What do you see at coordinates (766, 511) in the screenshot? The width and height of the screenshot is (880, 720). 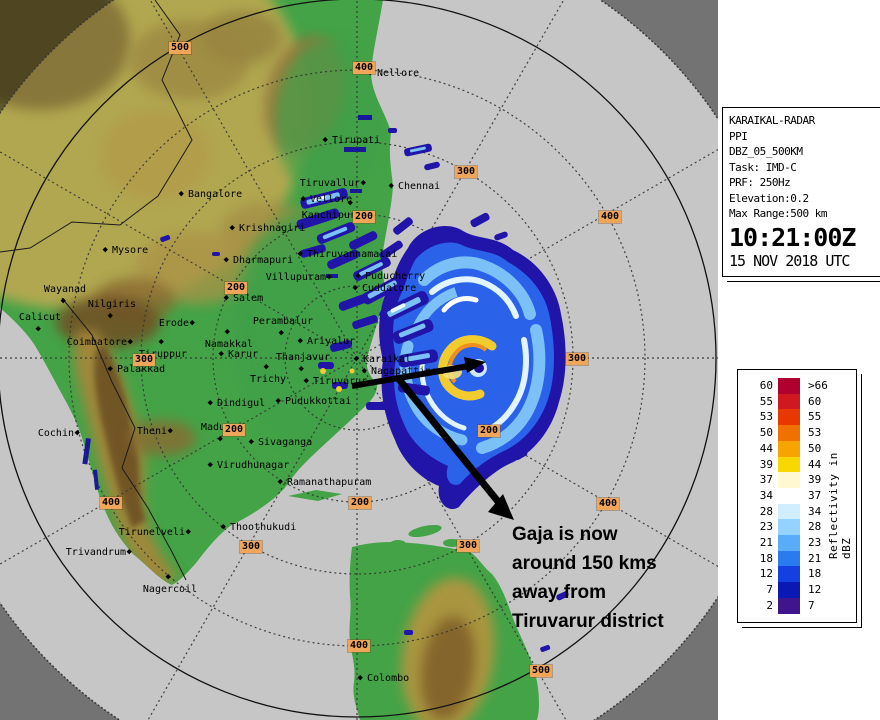 I see `legend-low-label: 28` at bounding box center [766, 511].